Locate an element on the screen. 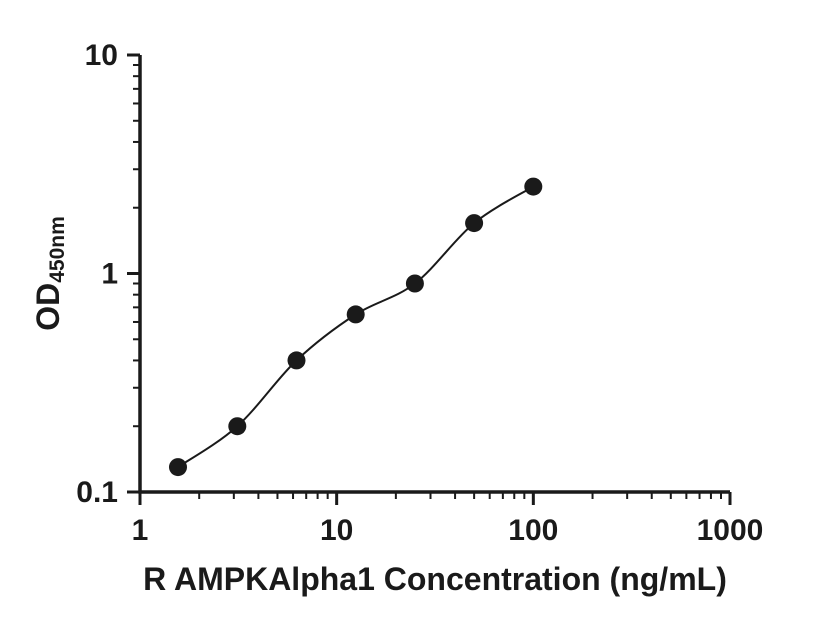  y-axis-title: OD450nm is located at coordinates (49, 273).